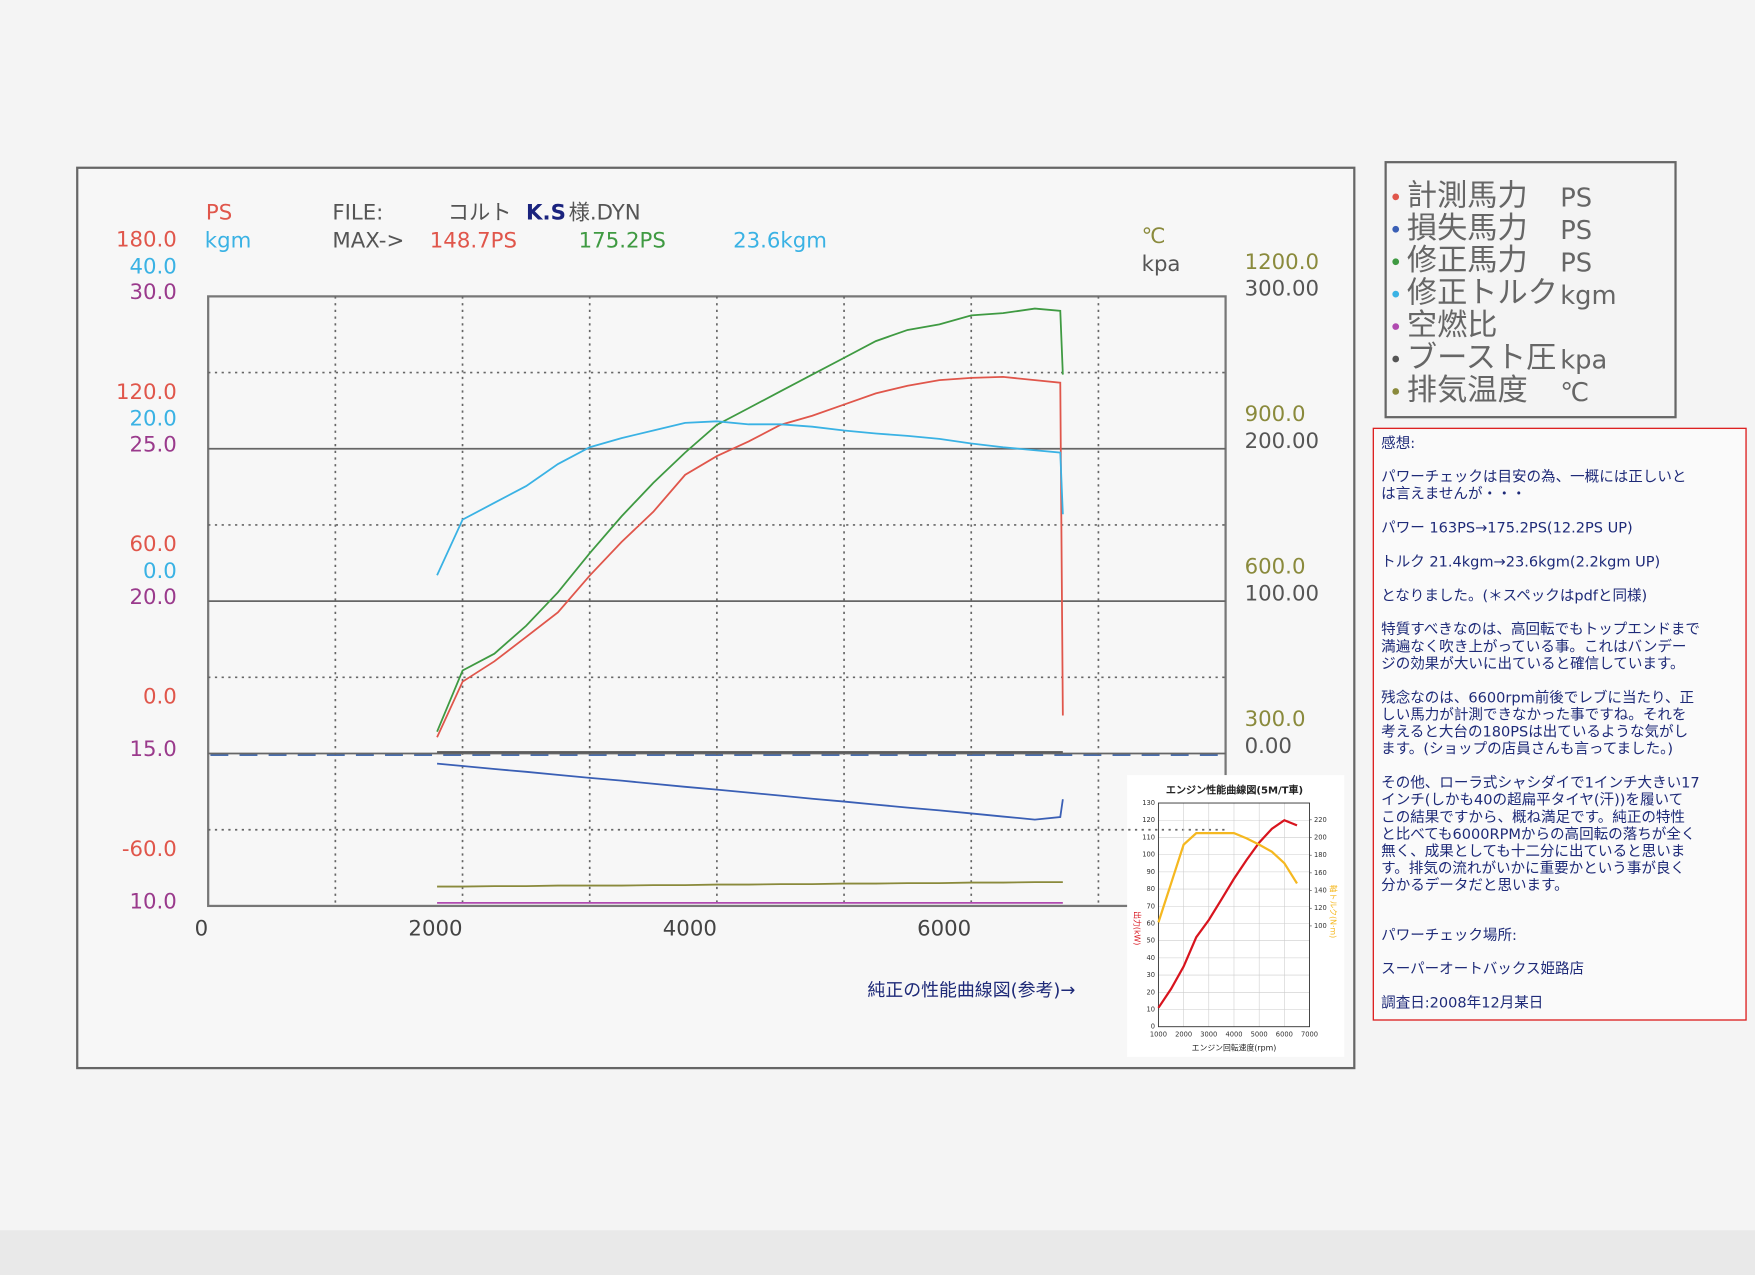 The image size is (1755, 1275). What do you see at coordinates (1234, 1047) in the screenshot?
I see `x-axis-label: エンジン回転速度(rpm)` at bounding box center [1234, 1047].